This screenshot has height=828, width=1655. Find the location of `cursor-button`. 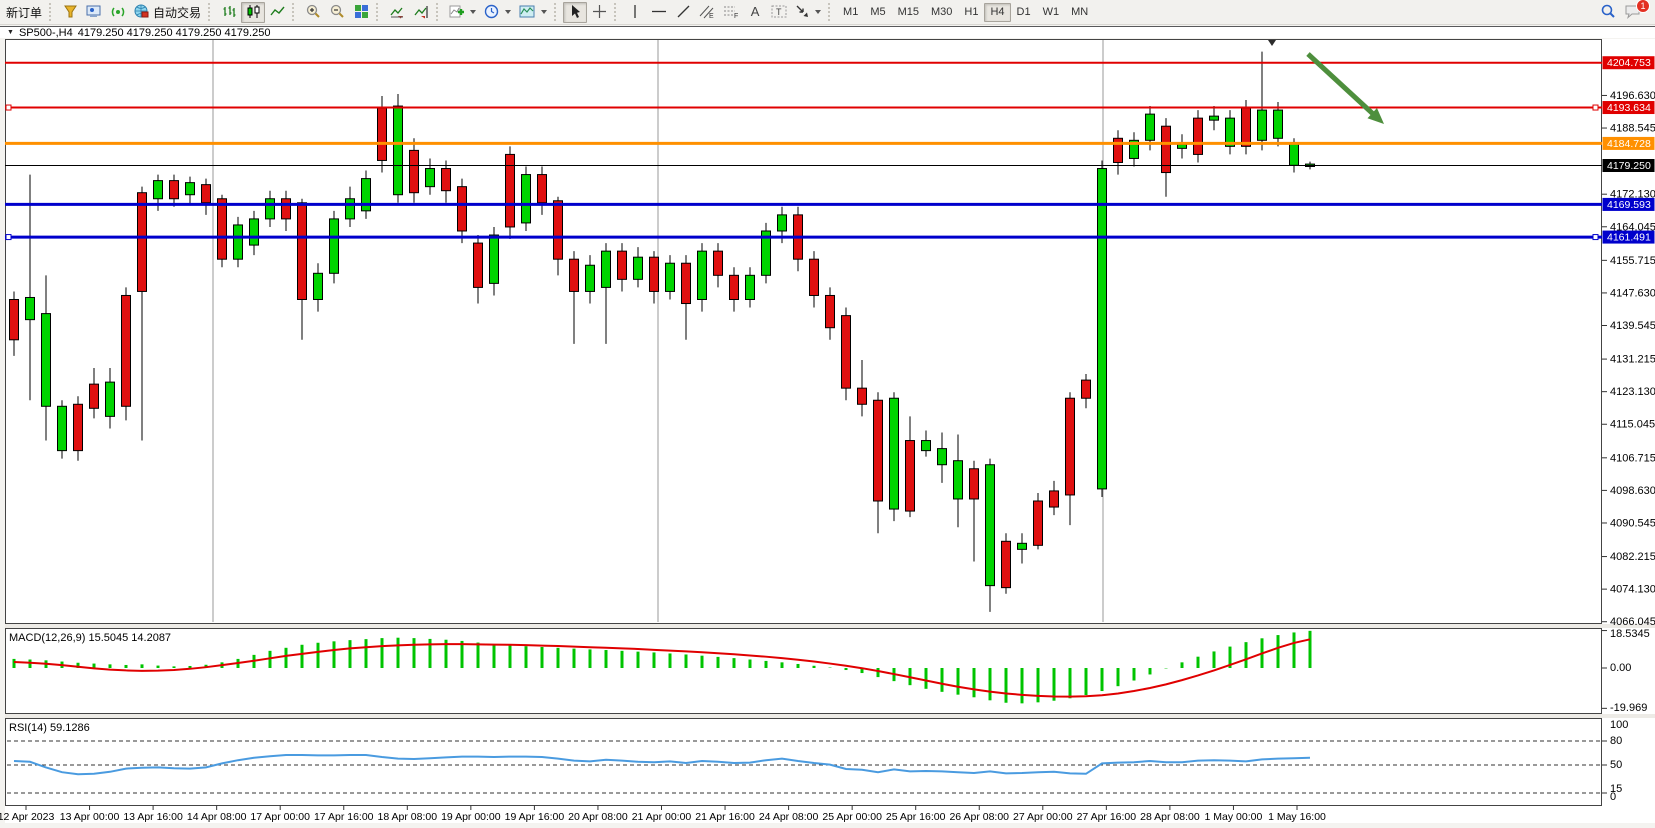

cursor-button is located at coordinates (575, 12).